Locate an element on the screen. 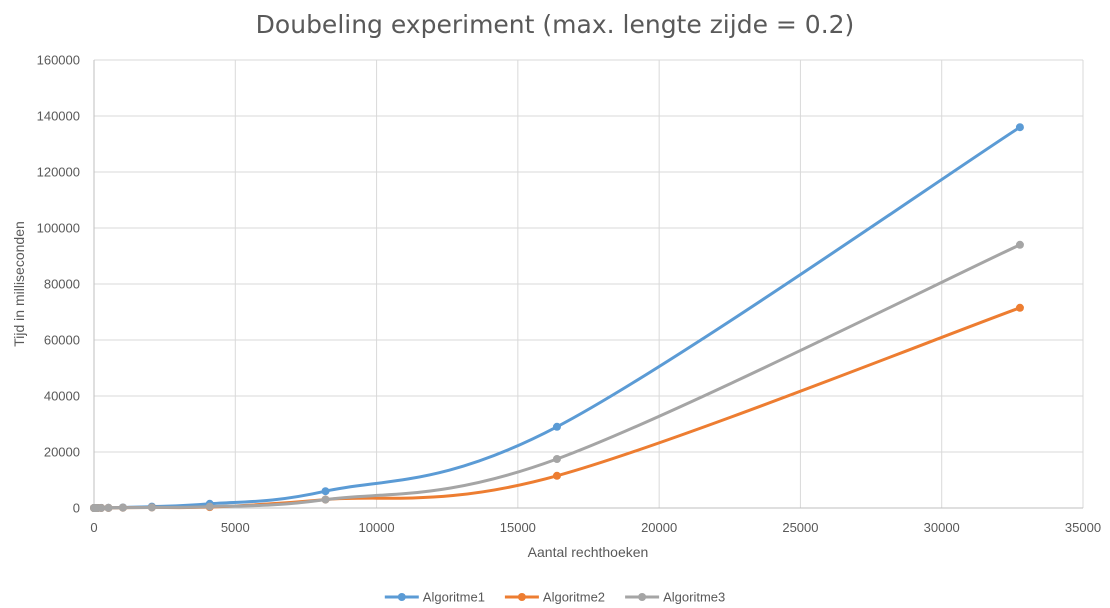 This screenshot has height=608, width=1110. y-tick-label: 140000 is located at coordinates (58, 116).